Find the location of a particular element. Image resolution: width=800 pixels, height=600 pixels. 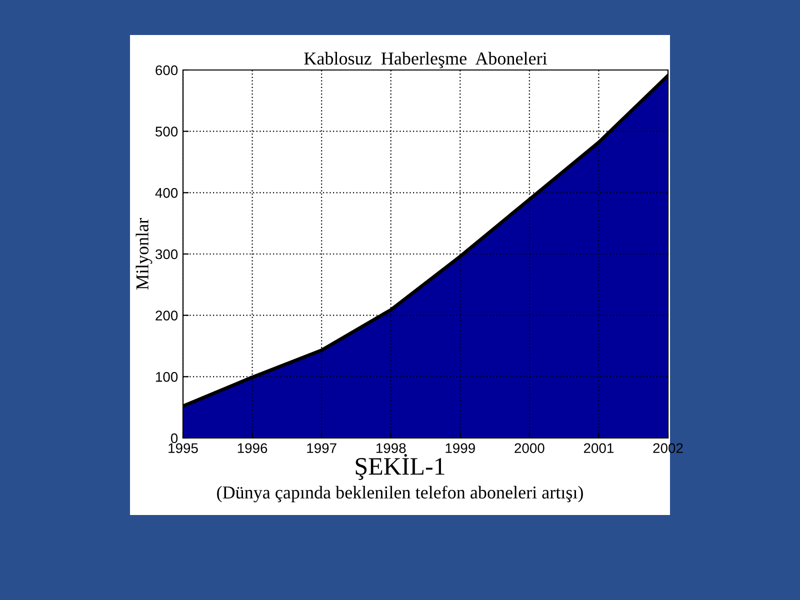

chart-title: Kablosuz Haberleşme Aboneleri is located at coordinates (425, 60).